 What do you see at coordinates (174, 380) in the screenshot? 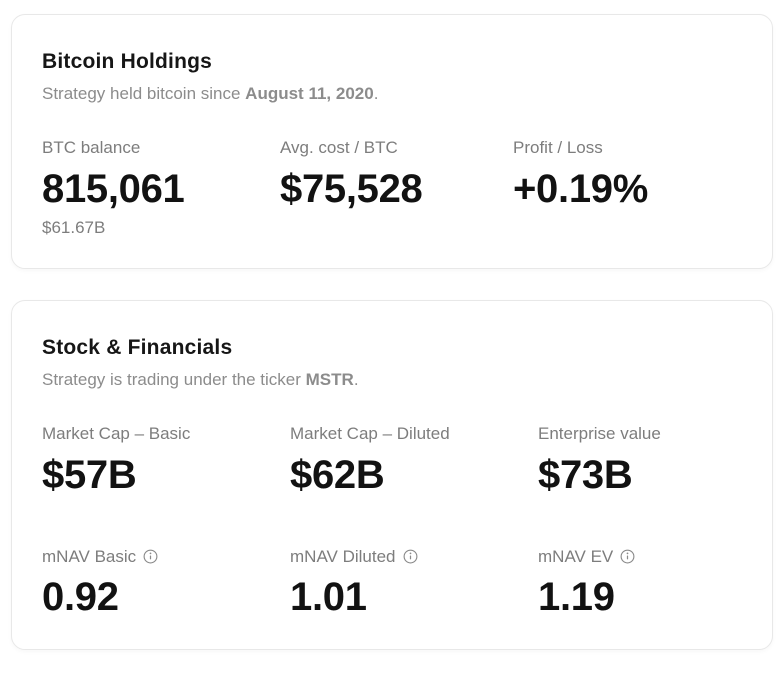
I see `stock-subtitle-text: Strategy is trading under the ticker` at bounding box center [174, 380].